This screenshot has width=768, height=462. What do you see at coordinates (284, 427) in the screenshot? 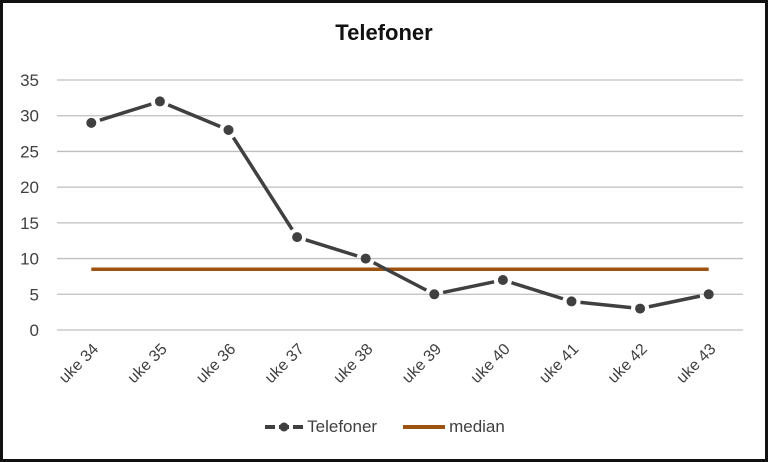
I see `legend-line-marker-icon` at bounding box center [284, 427].